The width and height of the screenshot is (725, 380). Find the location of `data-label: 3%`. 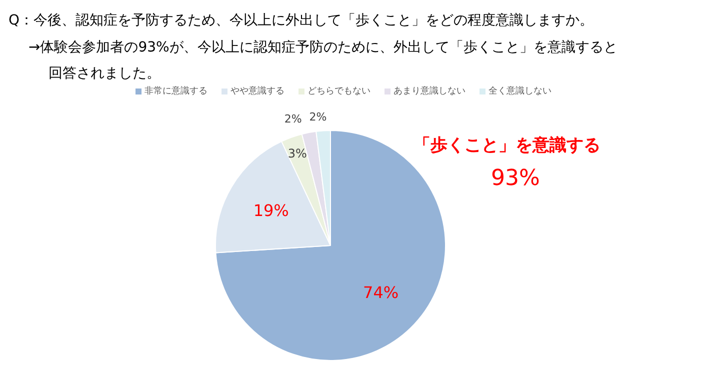

data-label: 3% is located at coordinates (297, 153).